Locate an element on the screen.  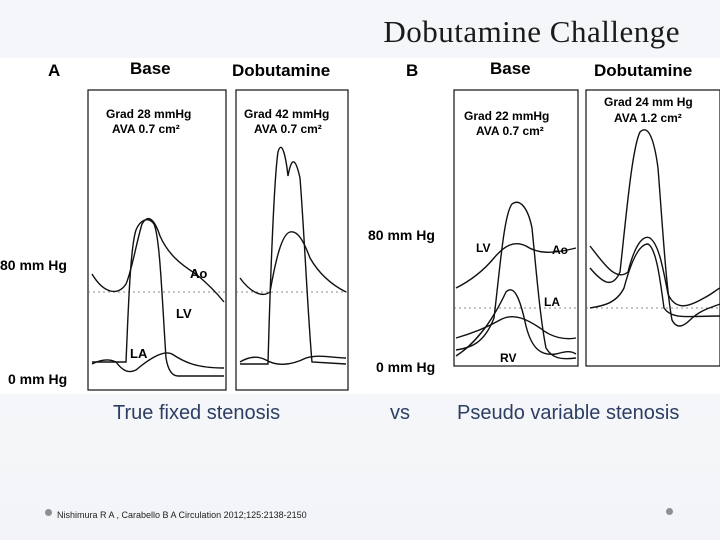
panel-a-dob-ava: AVA 0.7 cm² is located at coordinates (288, 129).